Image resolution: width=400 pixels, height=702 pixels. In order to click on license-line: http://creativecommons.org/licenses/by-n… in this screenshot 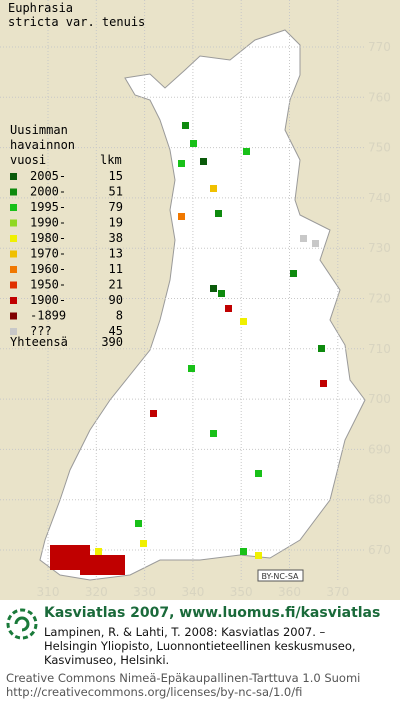, I will do `click(154, 692)`.